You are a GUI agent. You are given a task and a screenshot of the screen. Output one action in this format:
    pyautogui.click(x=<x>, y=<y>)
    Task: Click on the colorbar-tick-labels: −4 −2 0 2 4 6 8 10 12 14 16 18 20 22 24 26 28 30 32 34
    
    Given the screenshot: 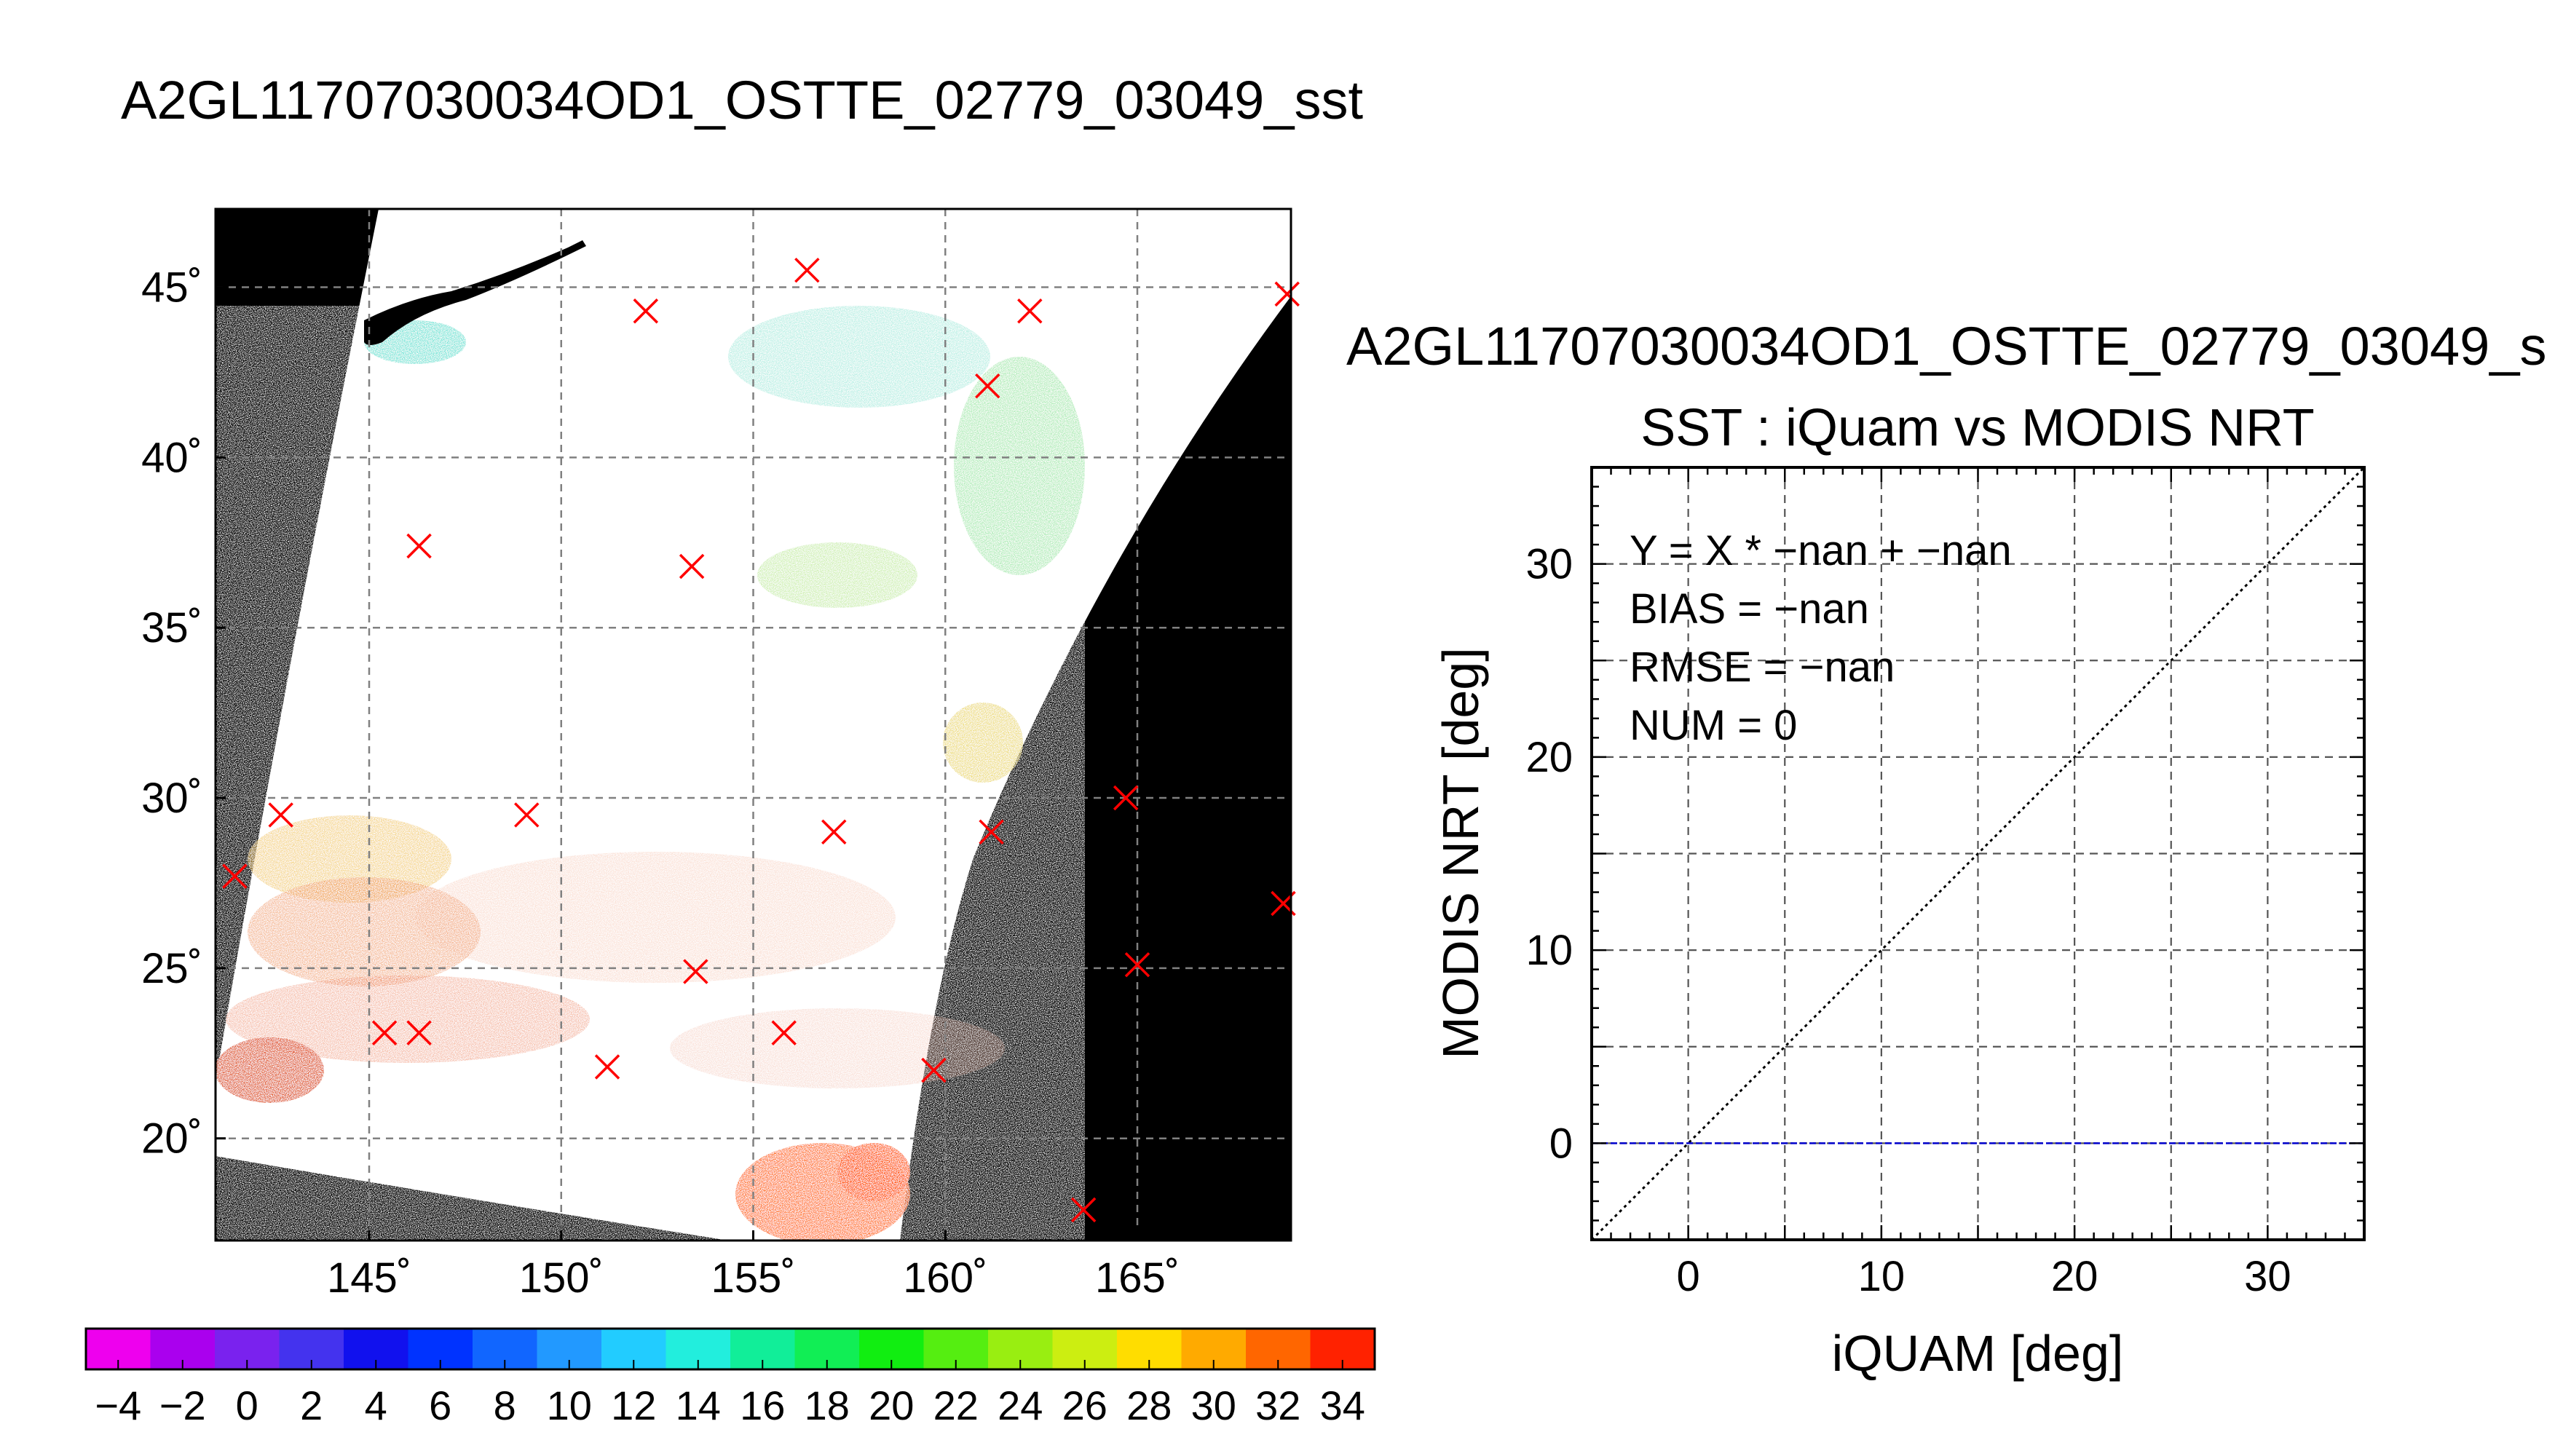 What is the action you would take?
    pyautogui.click(x=730, y=1394)
    